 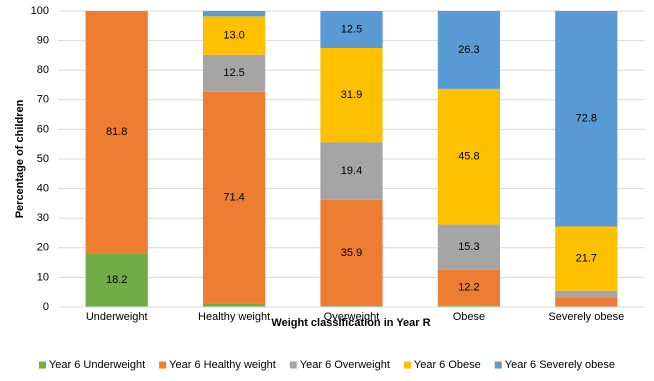 I want to click on data-label: 15.3, so click(x=468, y=247).